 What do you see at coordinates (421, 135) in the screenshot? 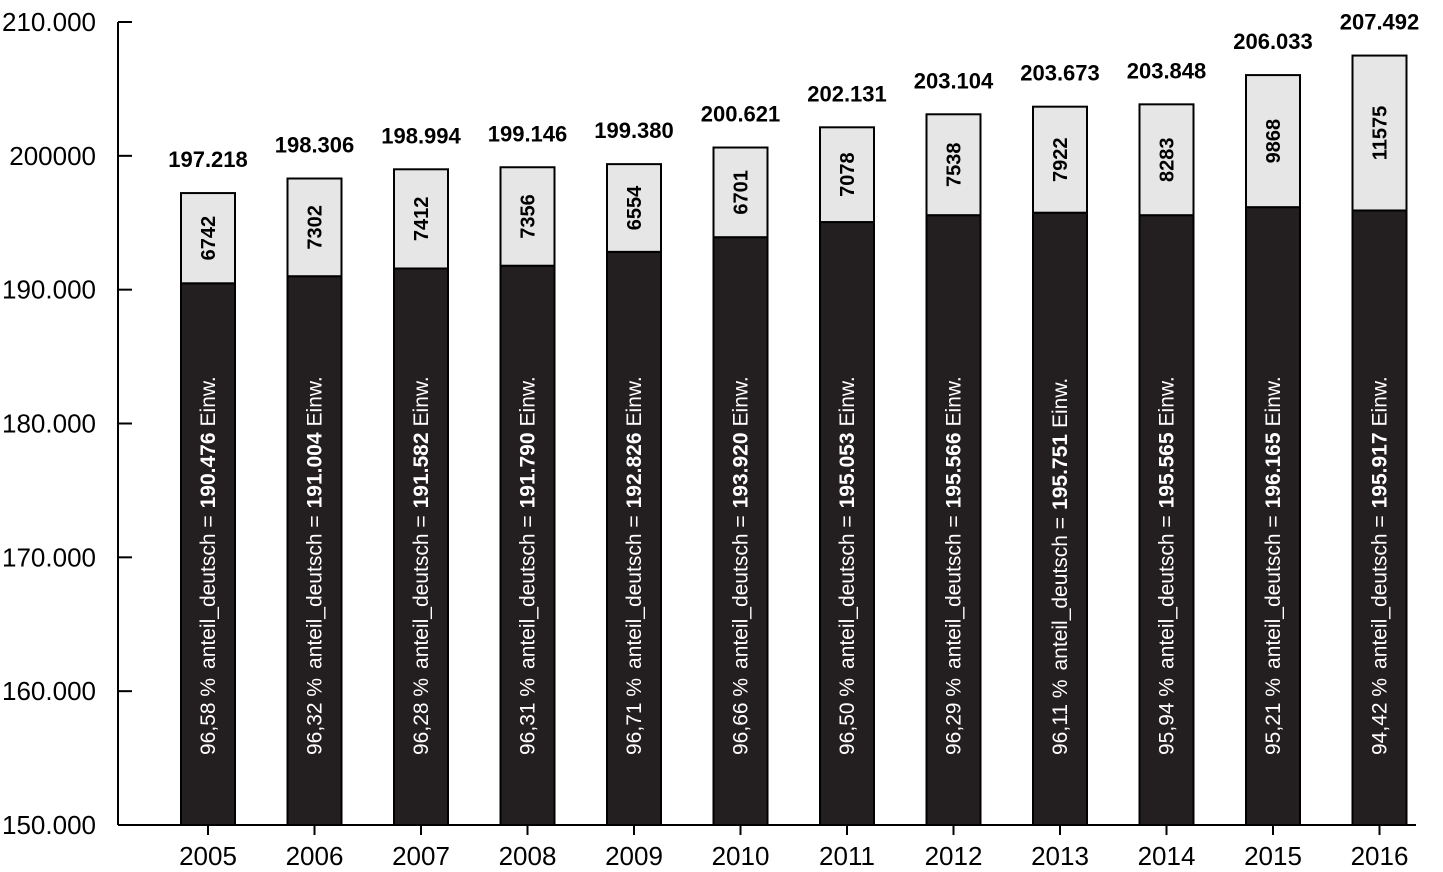
I see `total-label-2007: 198.994` at bounding box center [421, 135].